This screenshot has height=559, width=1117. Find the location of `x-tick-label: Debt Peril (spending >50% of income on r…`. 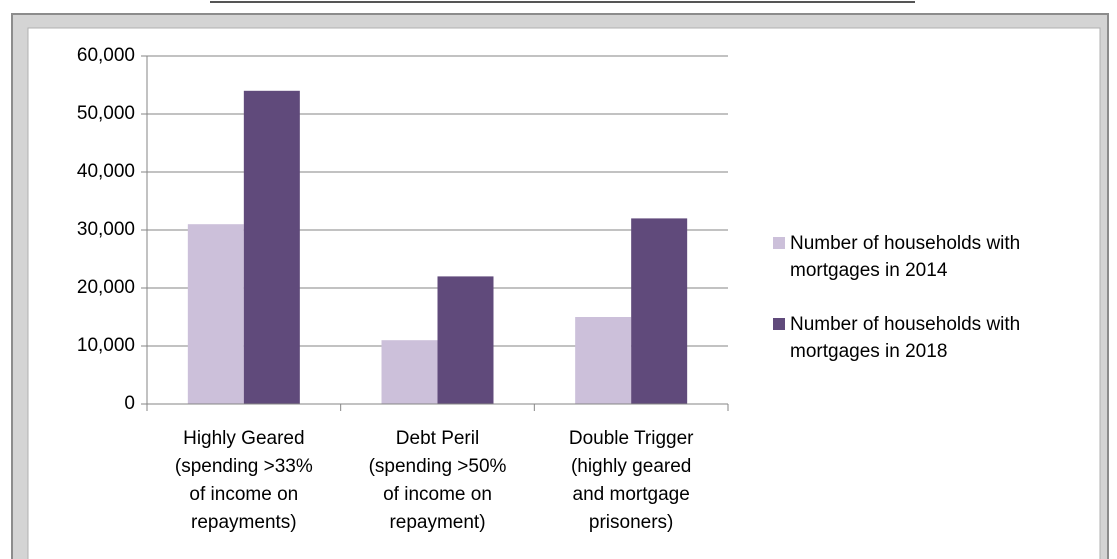

x-tick-label: Debt Peril (spending >50% of income on r… is located at coordinates (437, 480).